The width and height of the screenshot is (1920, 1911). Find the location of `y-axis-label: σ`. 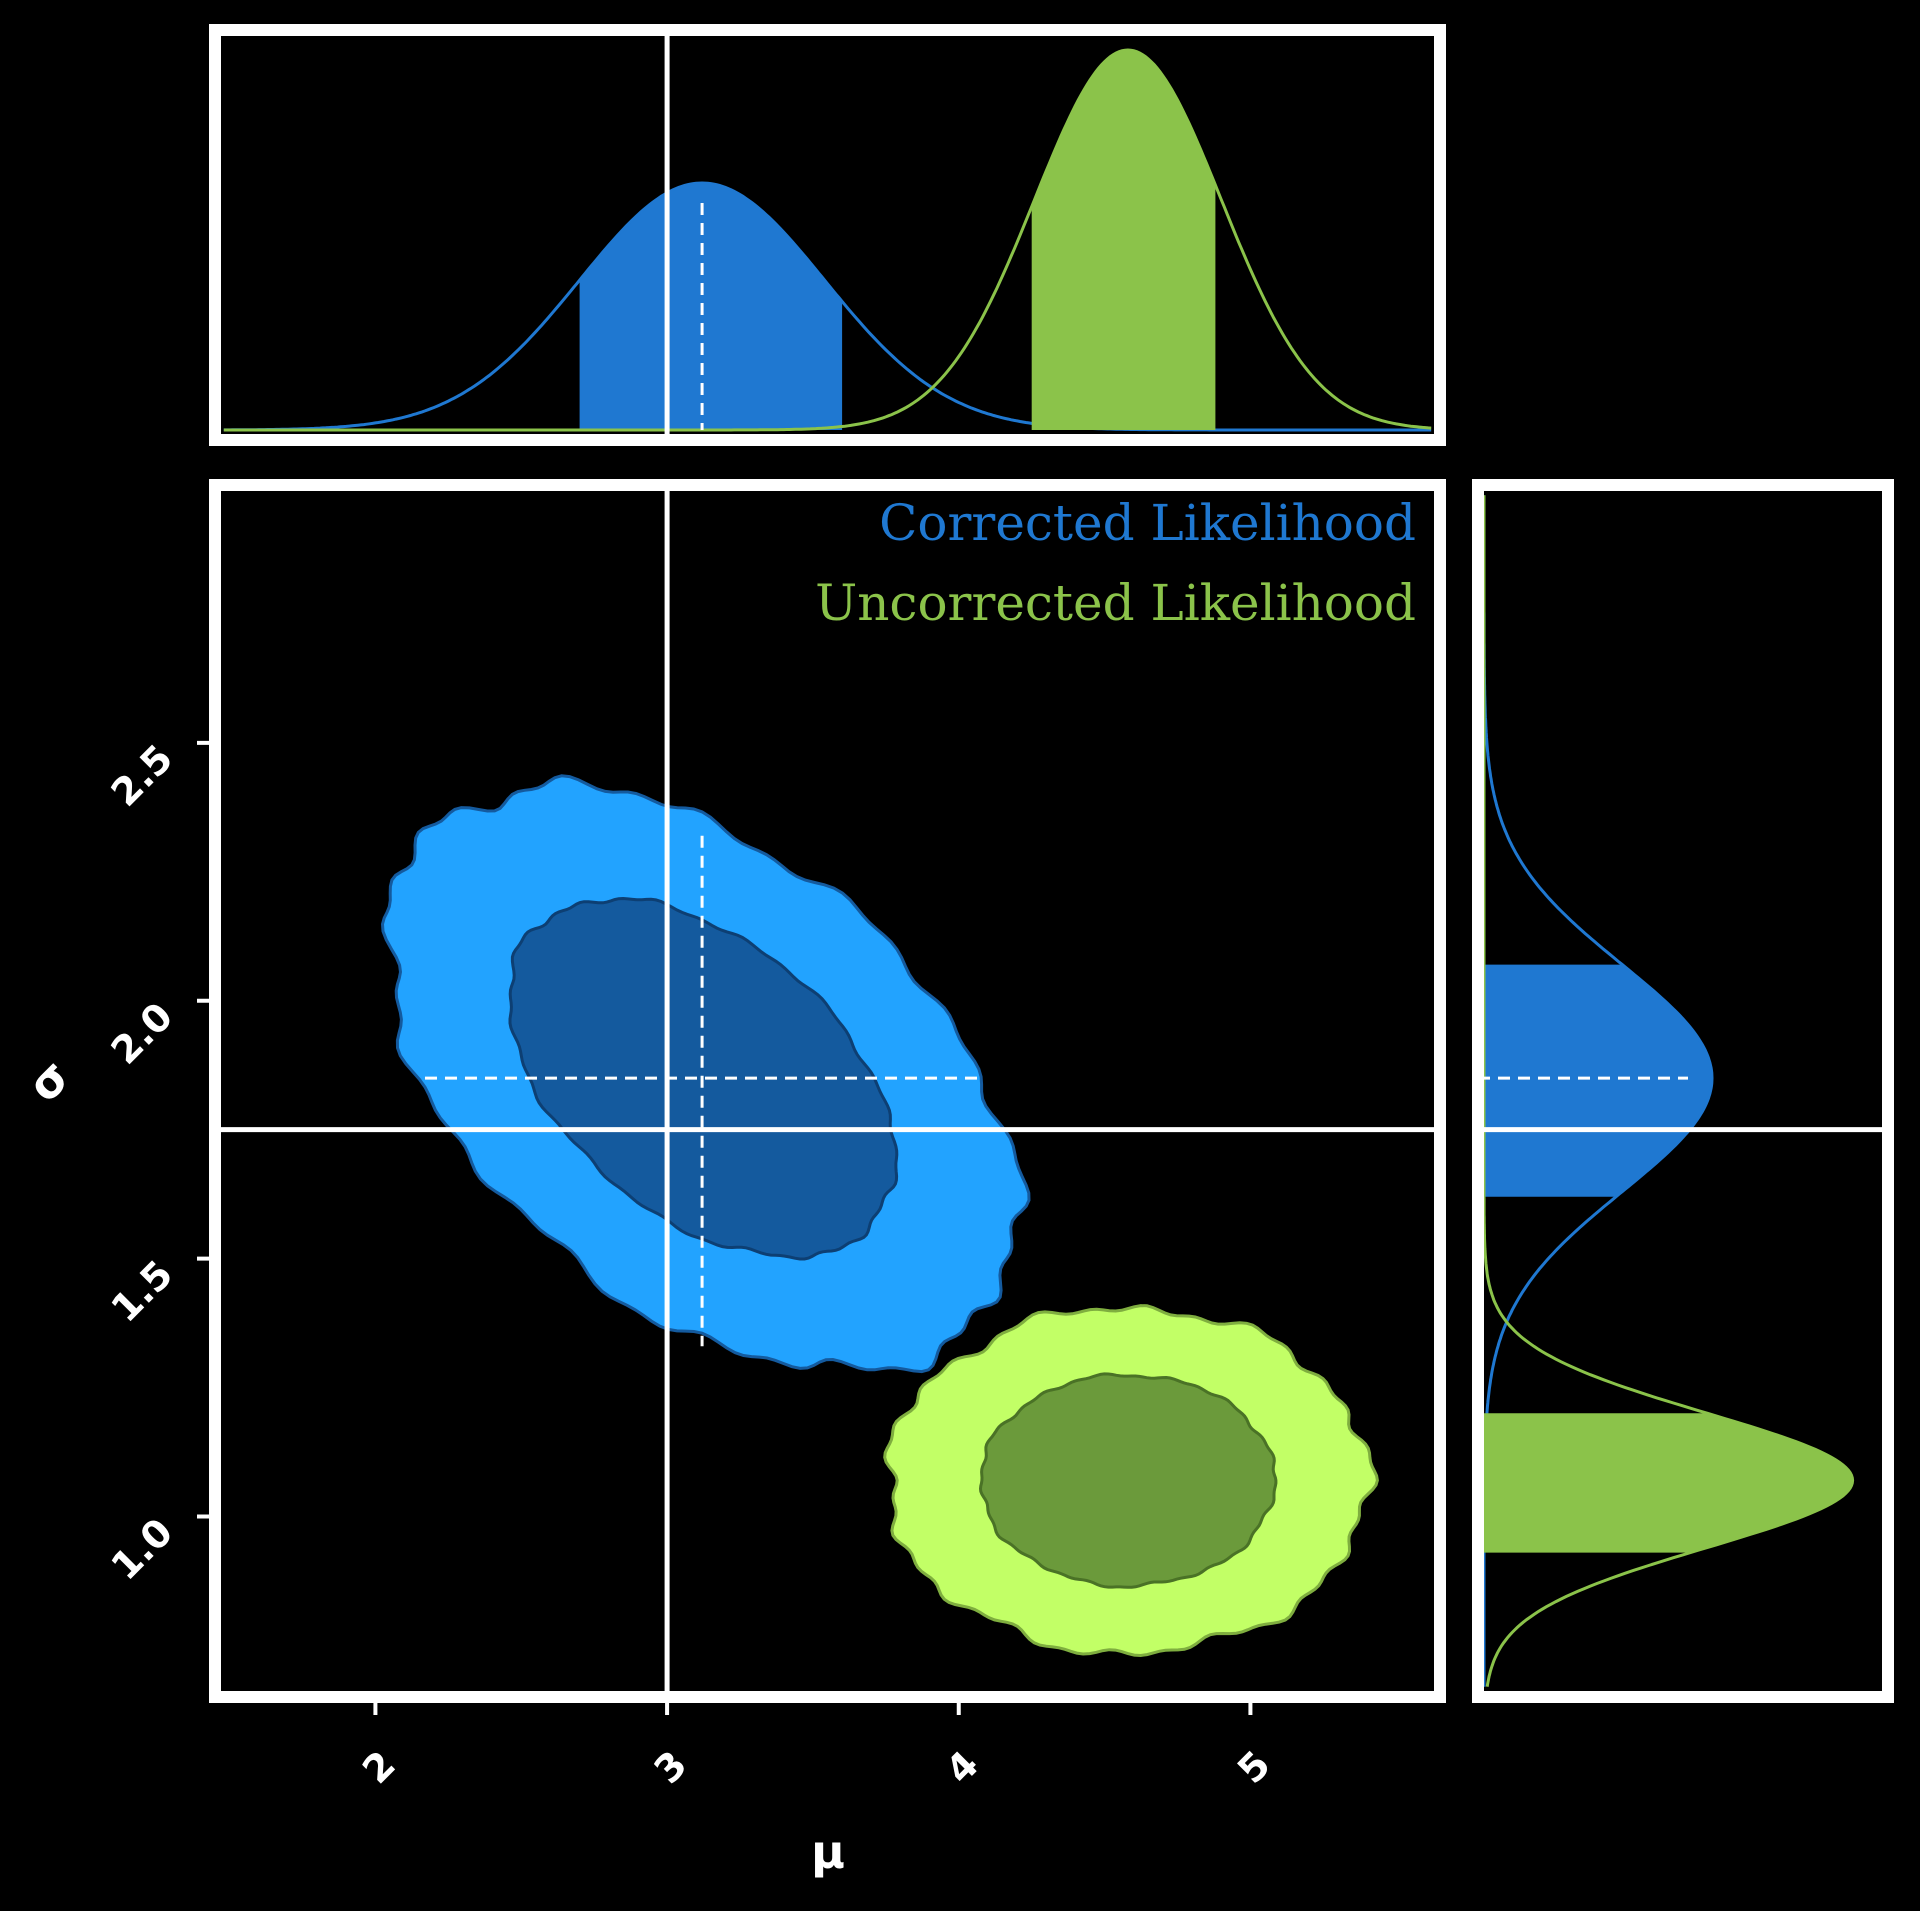

y-axis-label: σ is located at coordinates (49, 1081).